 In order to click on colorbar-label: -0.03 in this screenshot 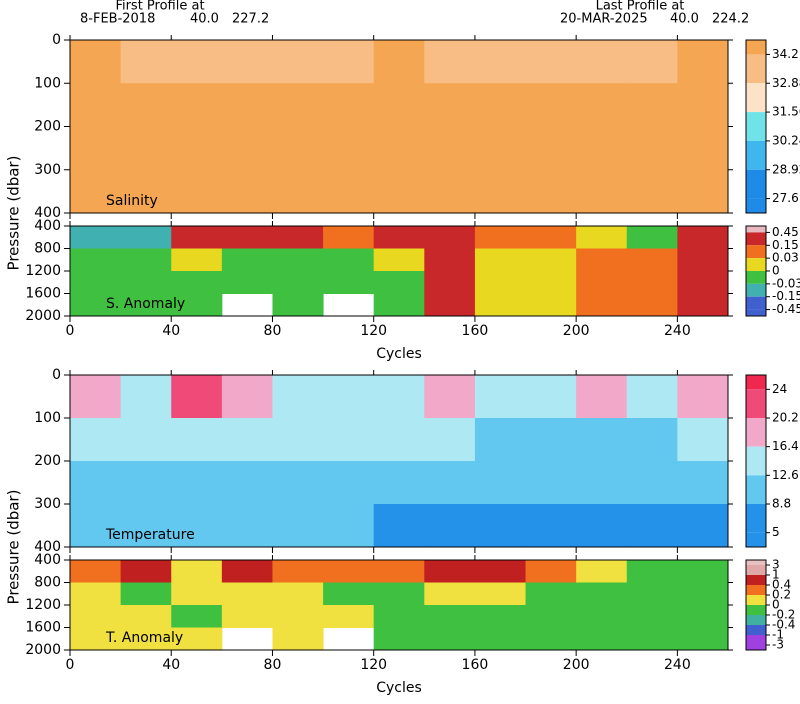, I will do `click(786, 283)`.